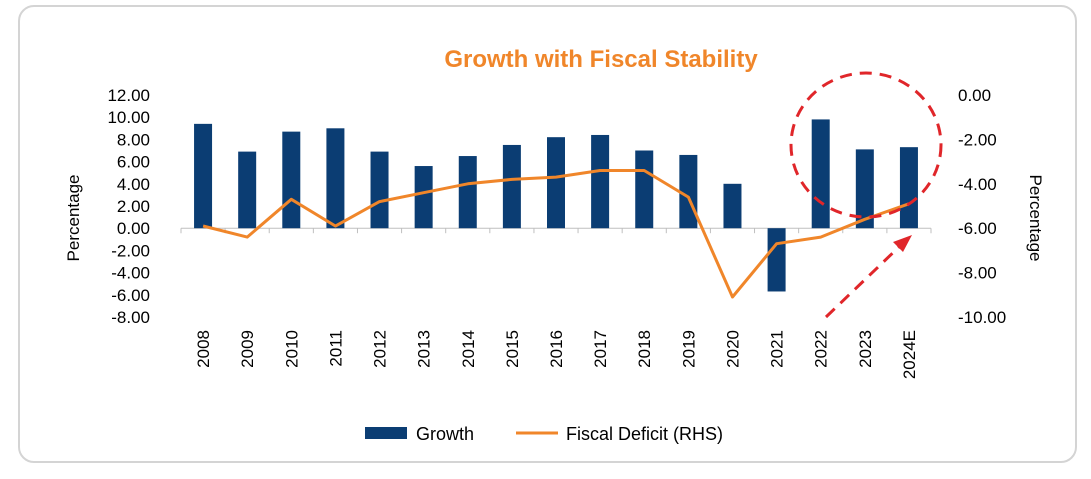 The height and width of the screenshot is (479, 1091). Describe the element at coordinates (1035, 218) in the screenshot. I see `y2-axis-label: Percentage` at that location.